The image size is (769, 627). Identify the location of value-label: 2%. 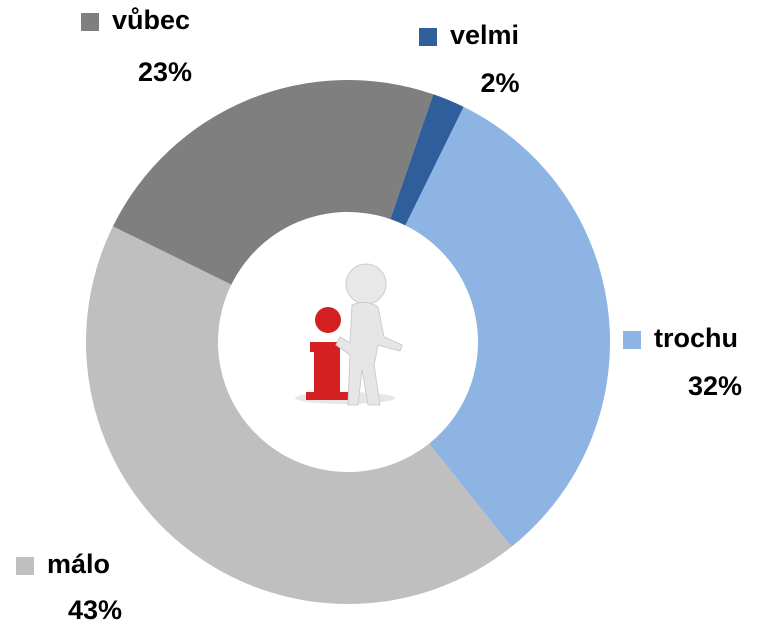
(499, 83).